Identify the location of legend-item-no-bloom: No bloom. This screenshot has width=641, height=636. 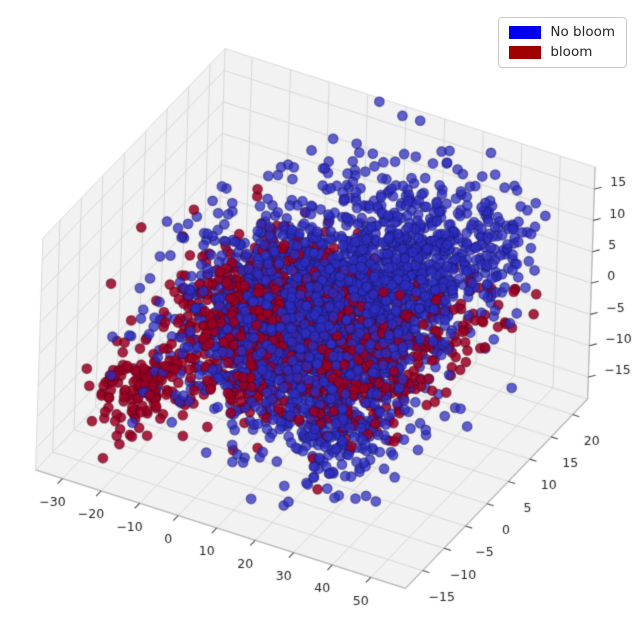
(562, 32).